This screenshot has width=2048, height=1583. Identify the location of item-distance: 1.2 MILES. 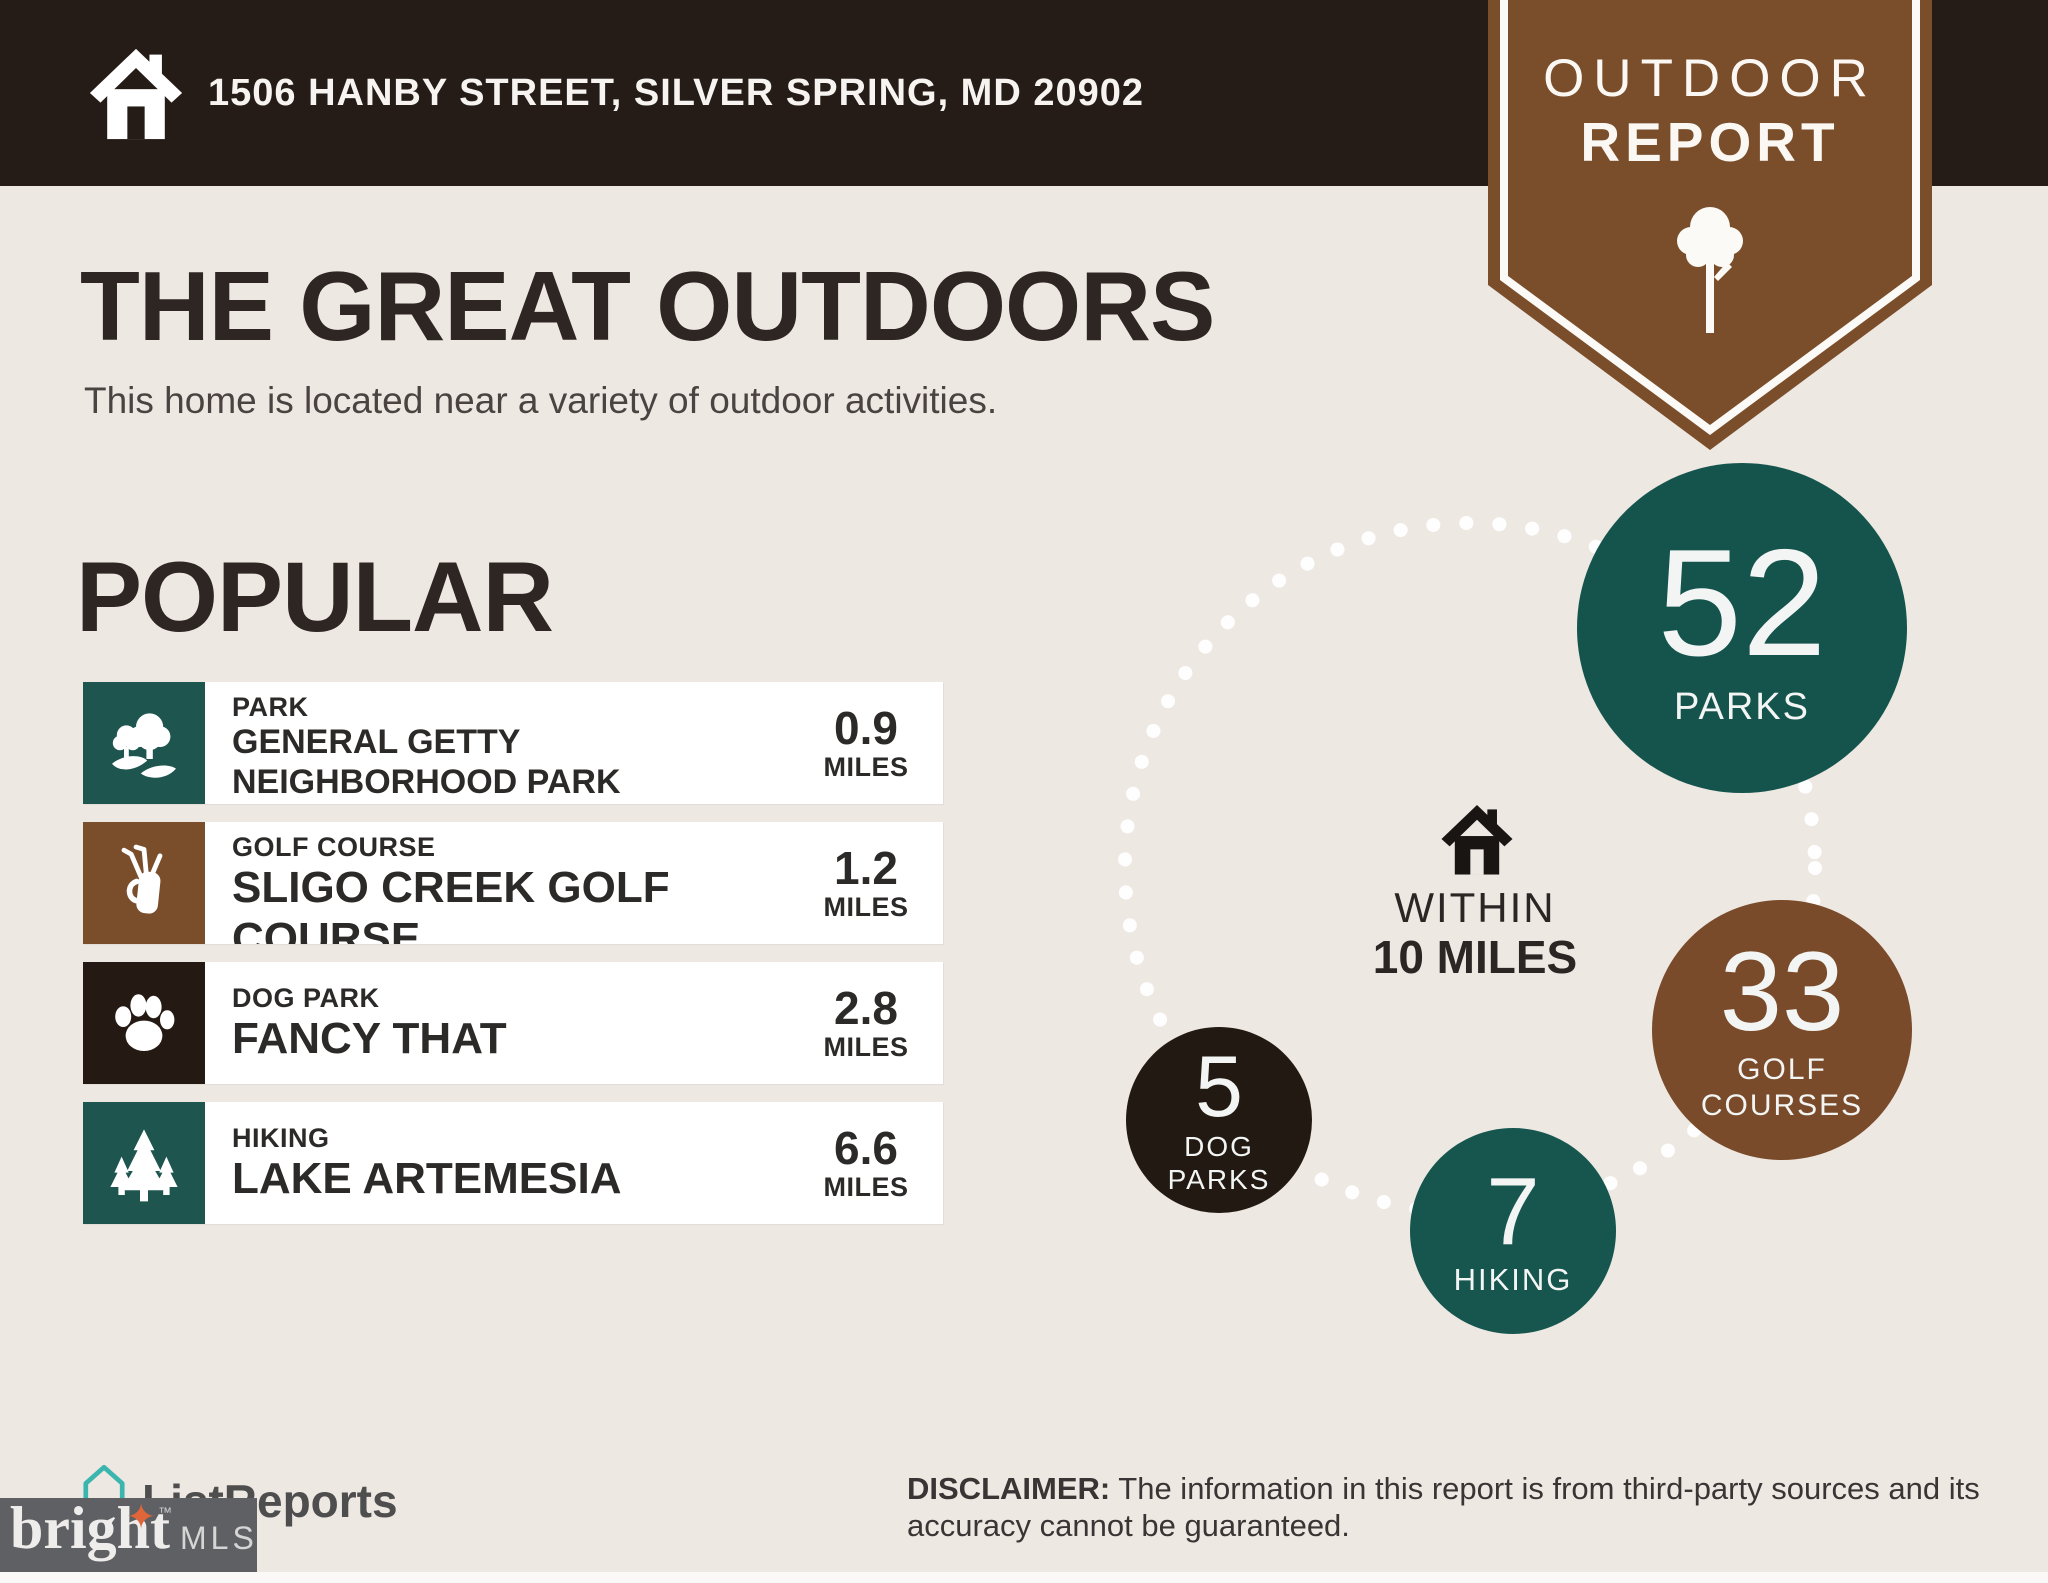
(866, 881).